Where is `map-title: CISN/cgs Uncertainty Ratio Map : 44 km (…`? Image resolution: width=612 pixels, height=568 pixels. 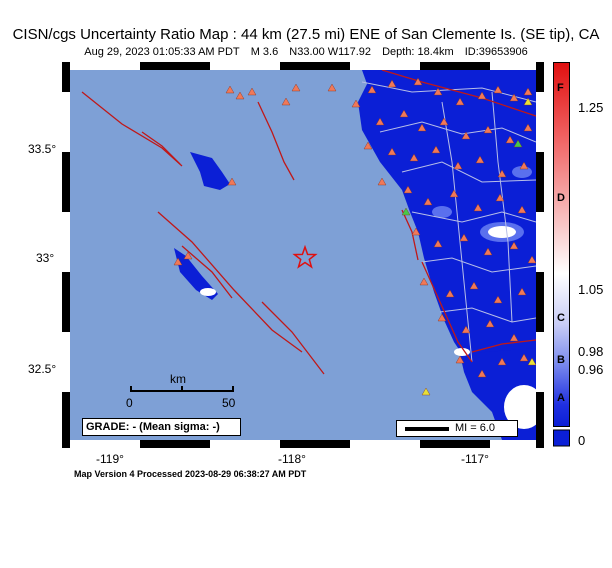 map-title: CISN/cgs Uncertainty Ratio Map : 44 km (… is located at coordinates (306, 34).